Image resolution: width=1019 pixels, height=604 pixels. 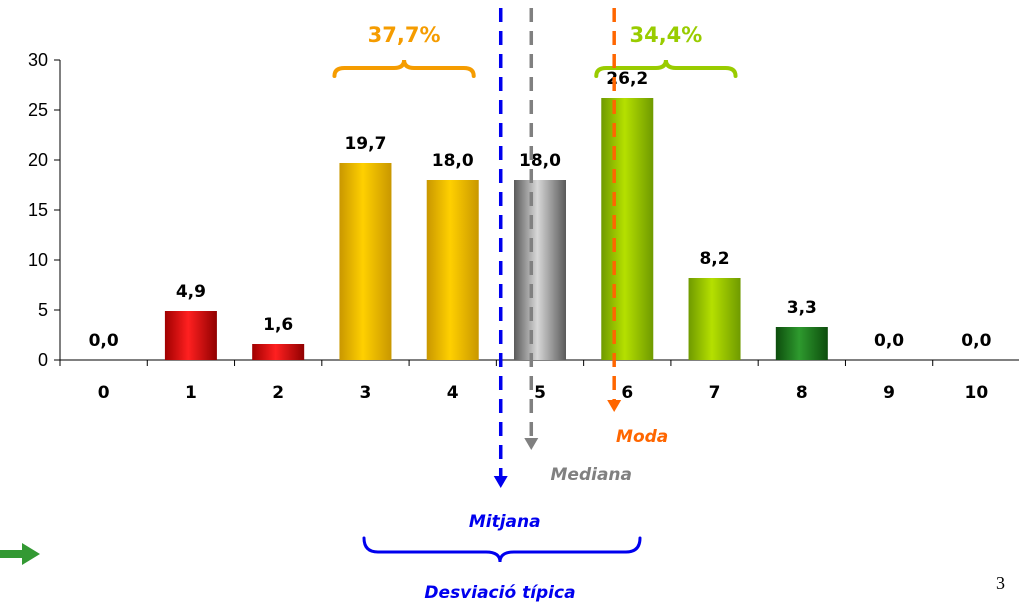 What do you see at coordinates (38, 110) in the screenshot?
I see `y-tick-label: 25` at bounding box center [38, 110].